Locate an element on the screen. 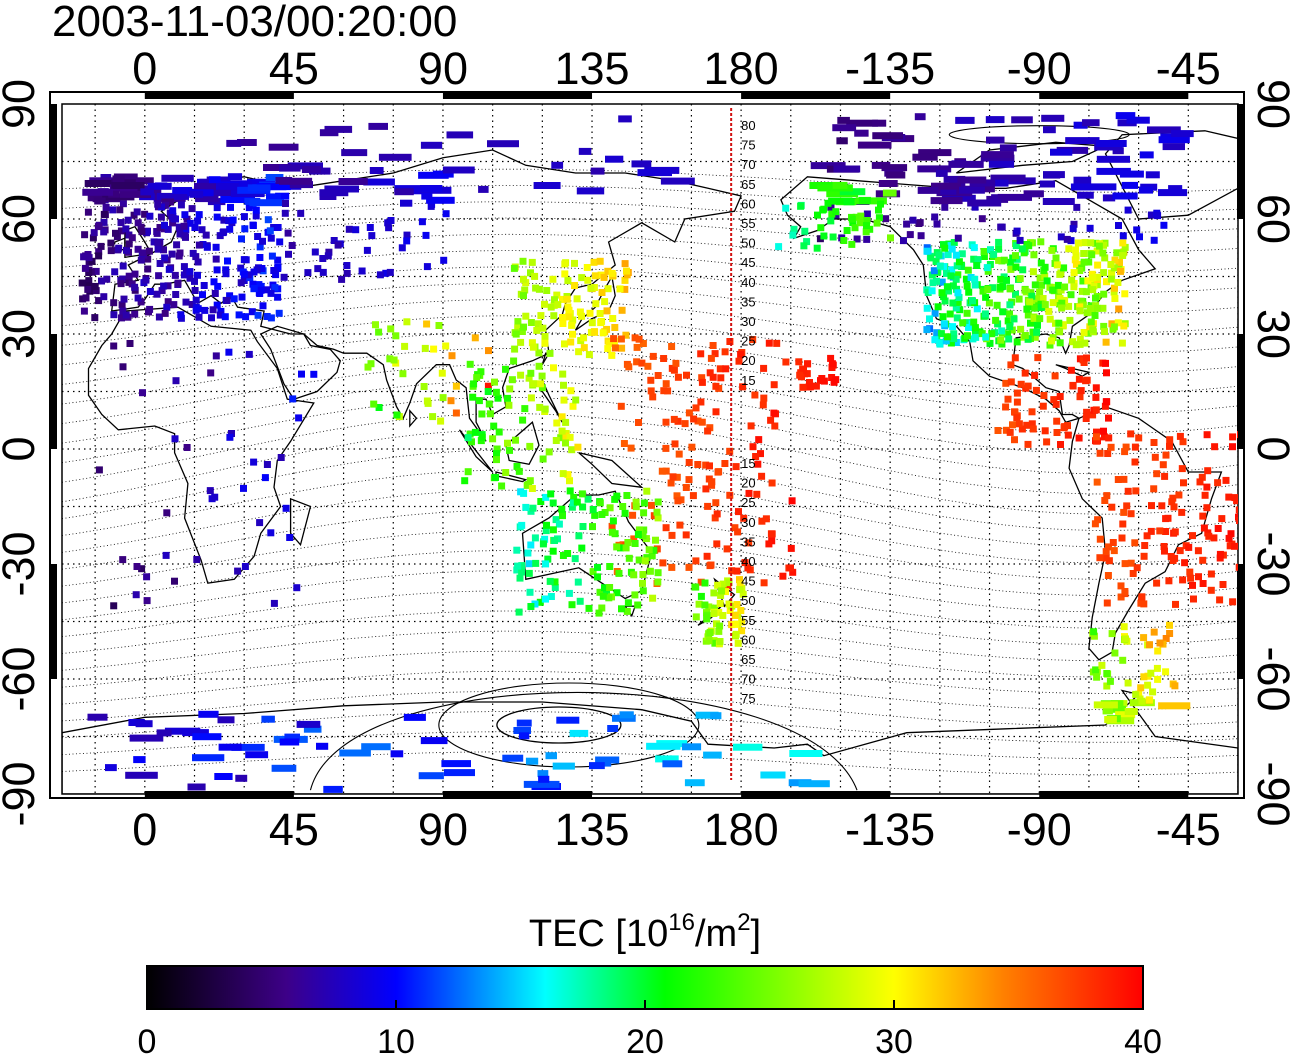 The height and width of the screenshot is (1057, 1292). right-lat-tick: 90 is located at coordinates (1270, 104).